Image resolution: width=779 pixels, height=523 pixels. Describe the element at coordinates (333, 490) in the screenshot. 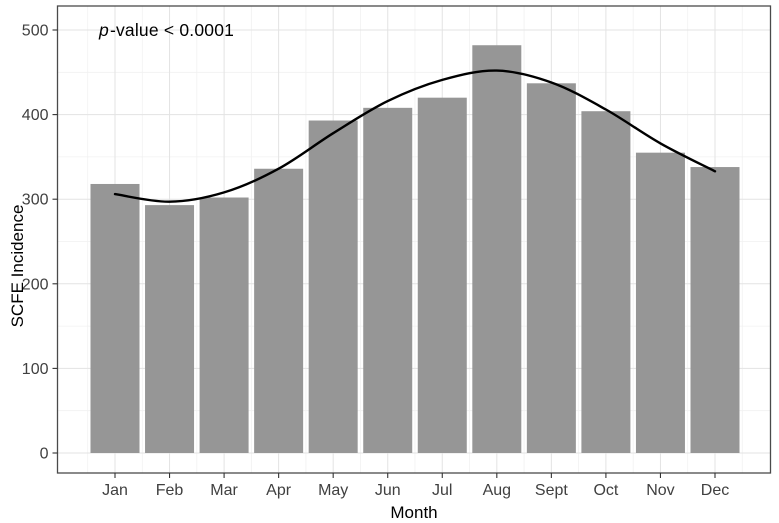

I see `x-tick-label-may: May` at that location.